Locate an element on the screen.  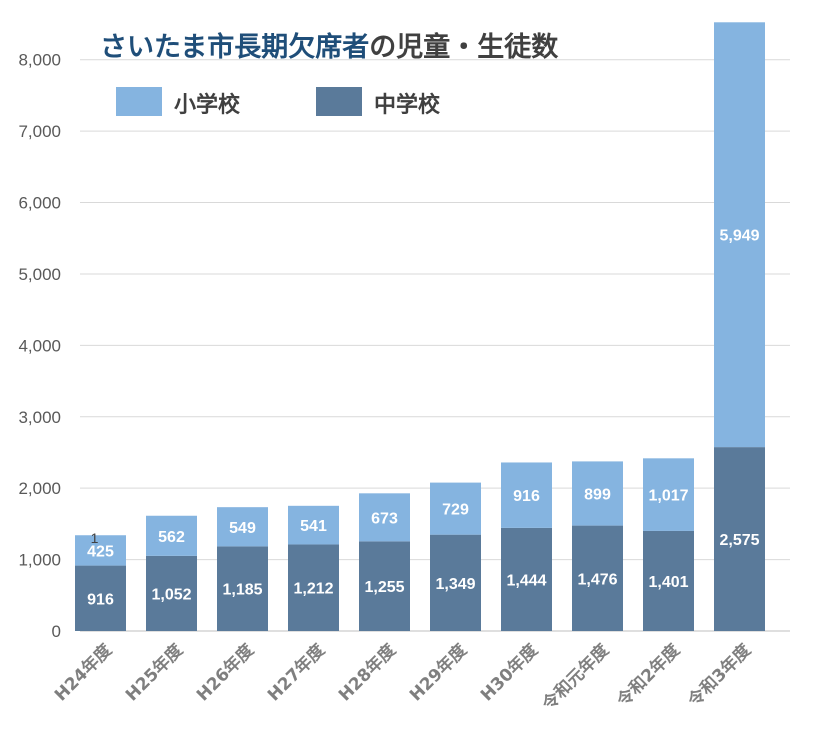
data-label-elementary: 673 is located at coordinates (384, 518).